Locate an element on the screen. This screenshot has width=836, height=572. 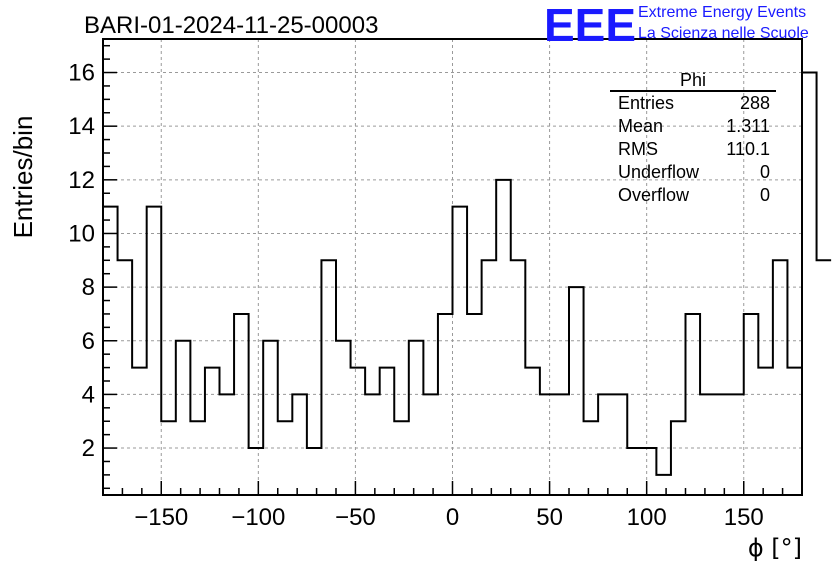
y-tick-labels: 2 4 6 8 10 12 14 16 is located at coordinates (81, 261).